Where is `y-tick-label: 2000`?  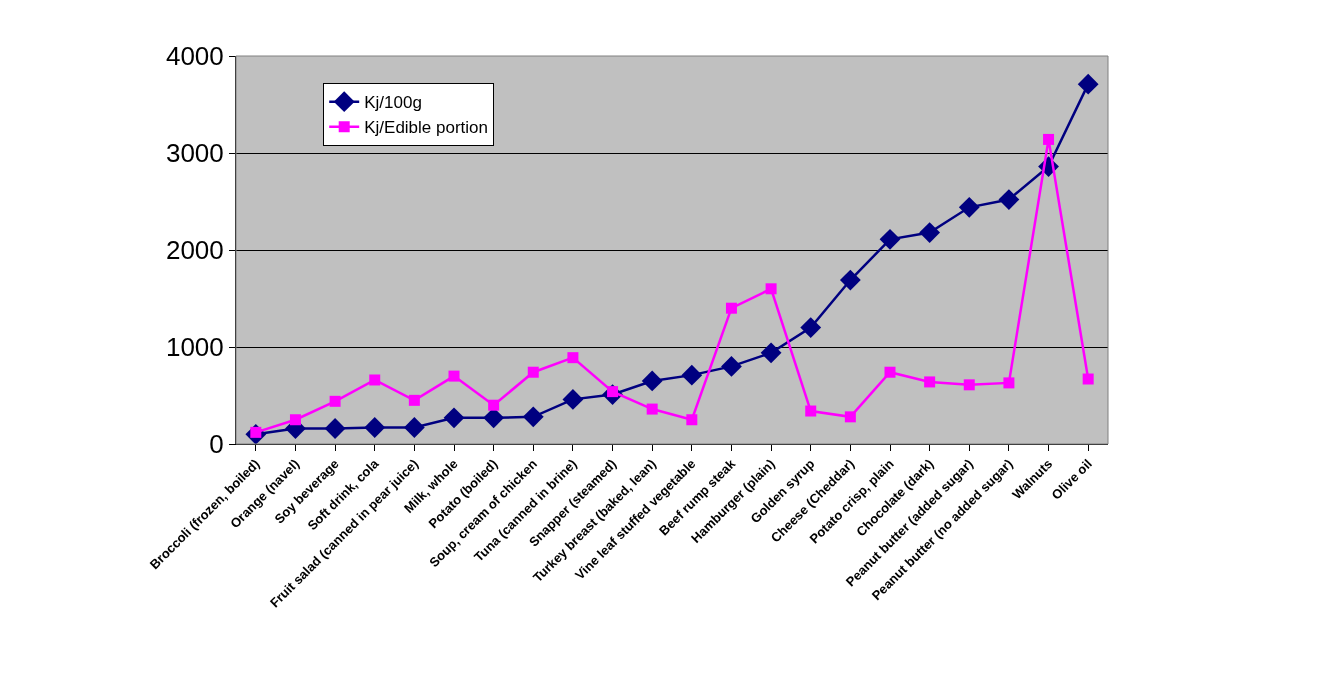 y-tick-label: 2000 is located at coordinates (194, 250).